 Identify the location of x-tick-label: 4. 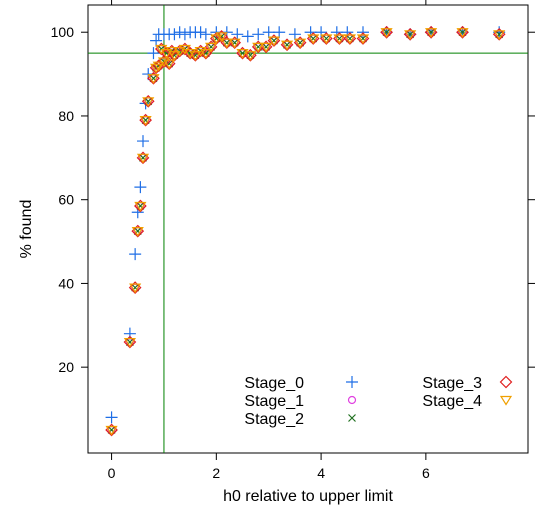
(321, 473).